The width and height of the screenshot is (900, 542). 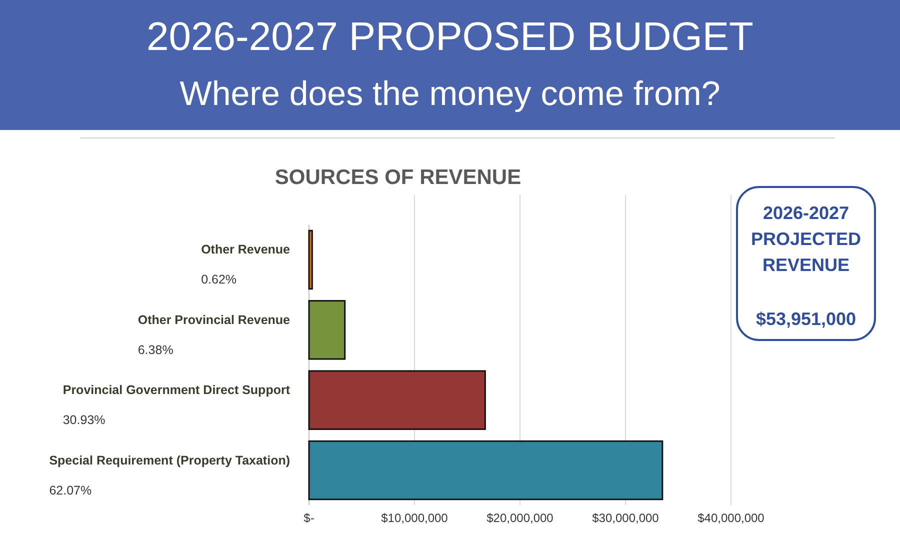 What do you see at coordinates (214, 319) in the screenshot?
I see `y-tick-label: Other Provincial Revenue` at bounding box center [214, 319].